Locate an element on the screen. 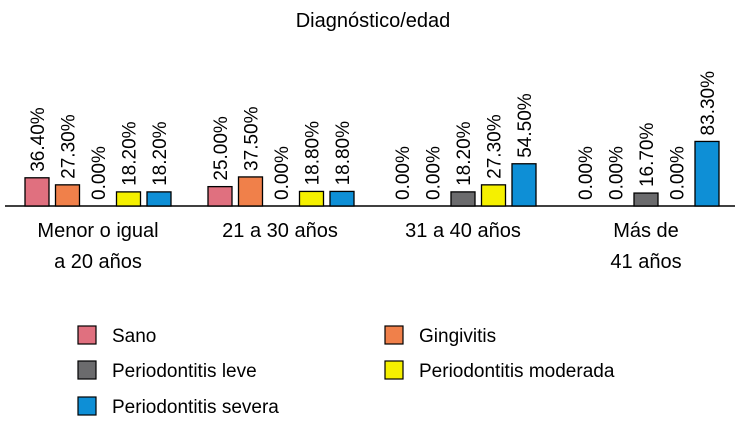  legend-label-periodontitis-leve: Periodontitis leve is located at coordinates (184, 371).